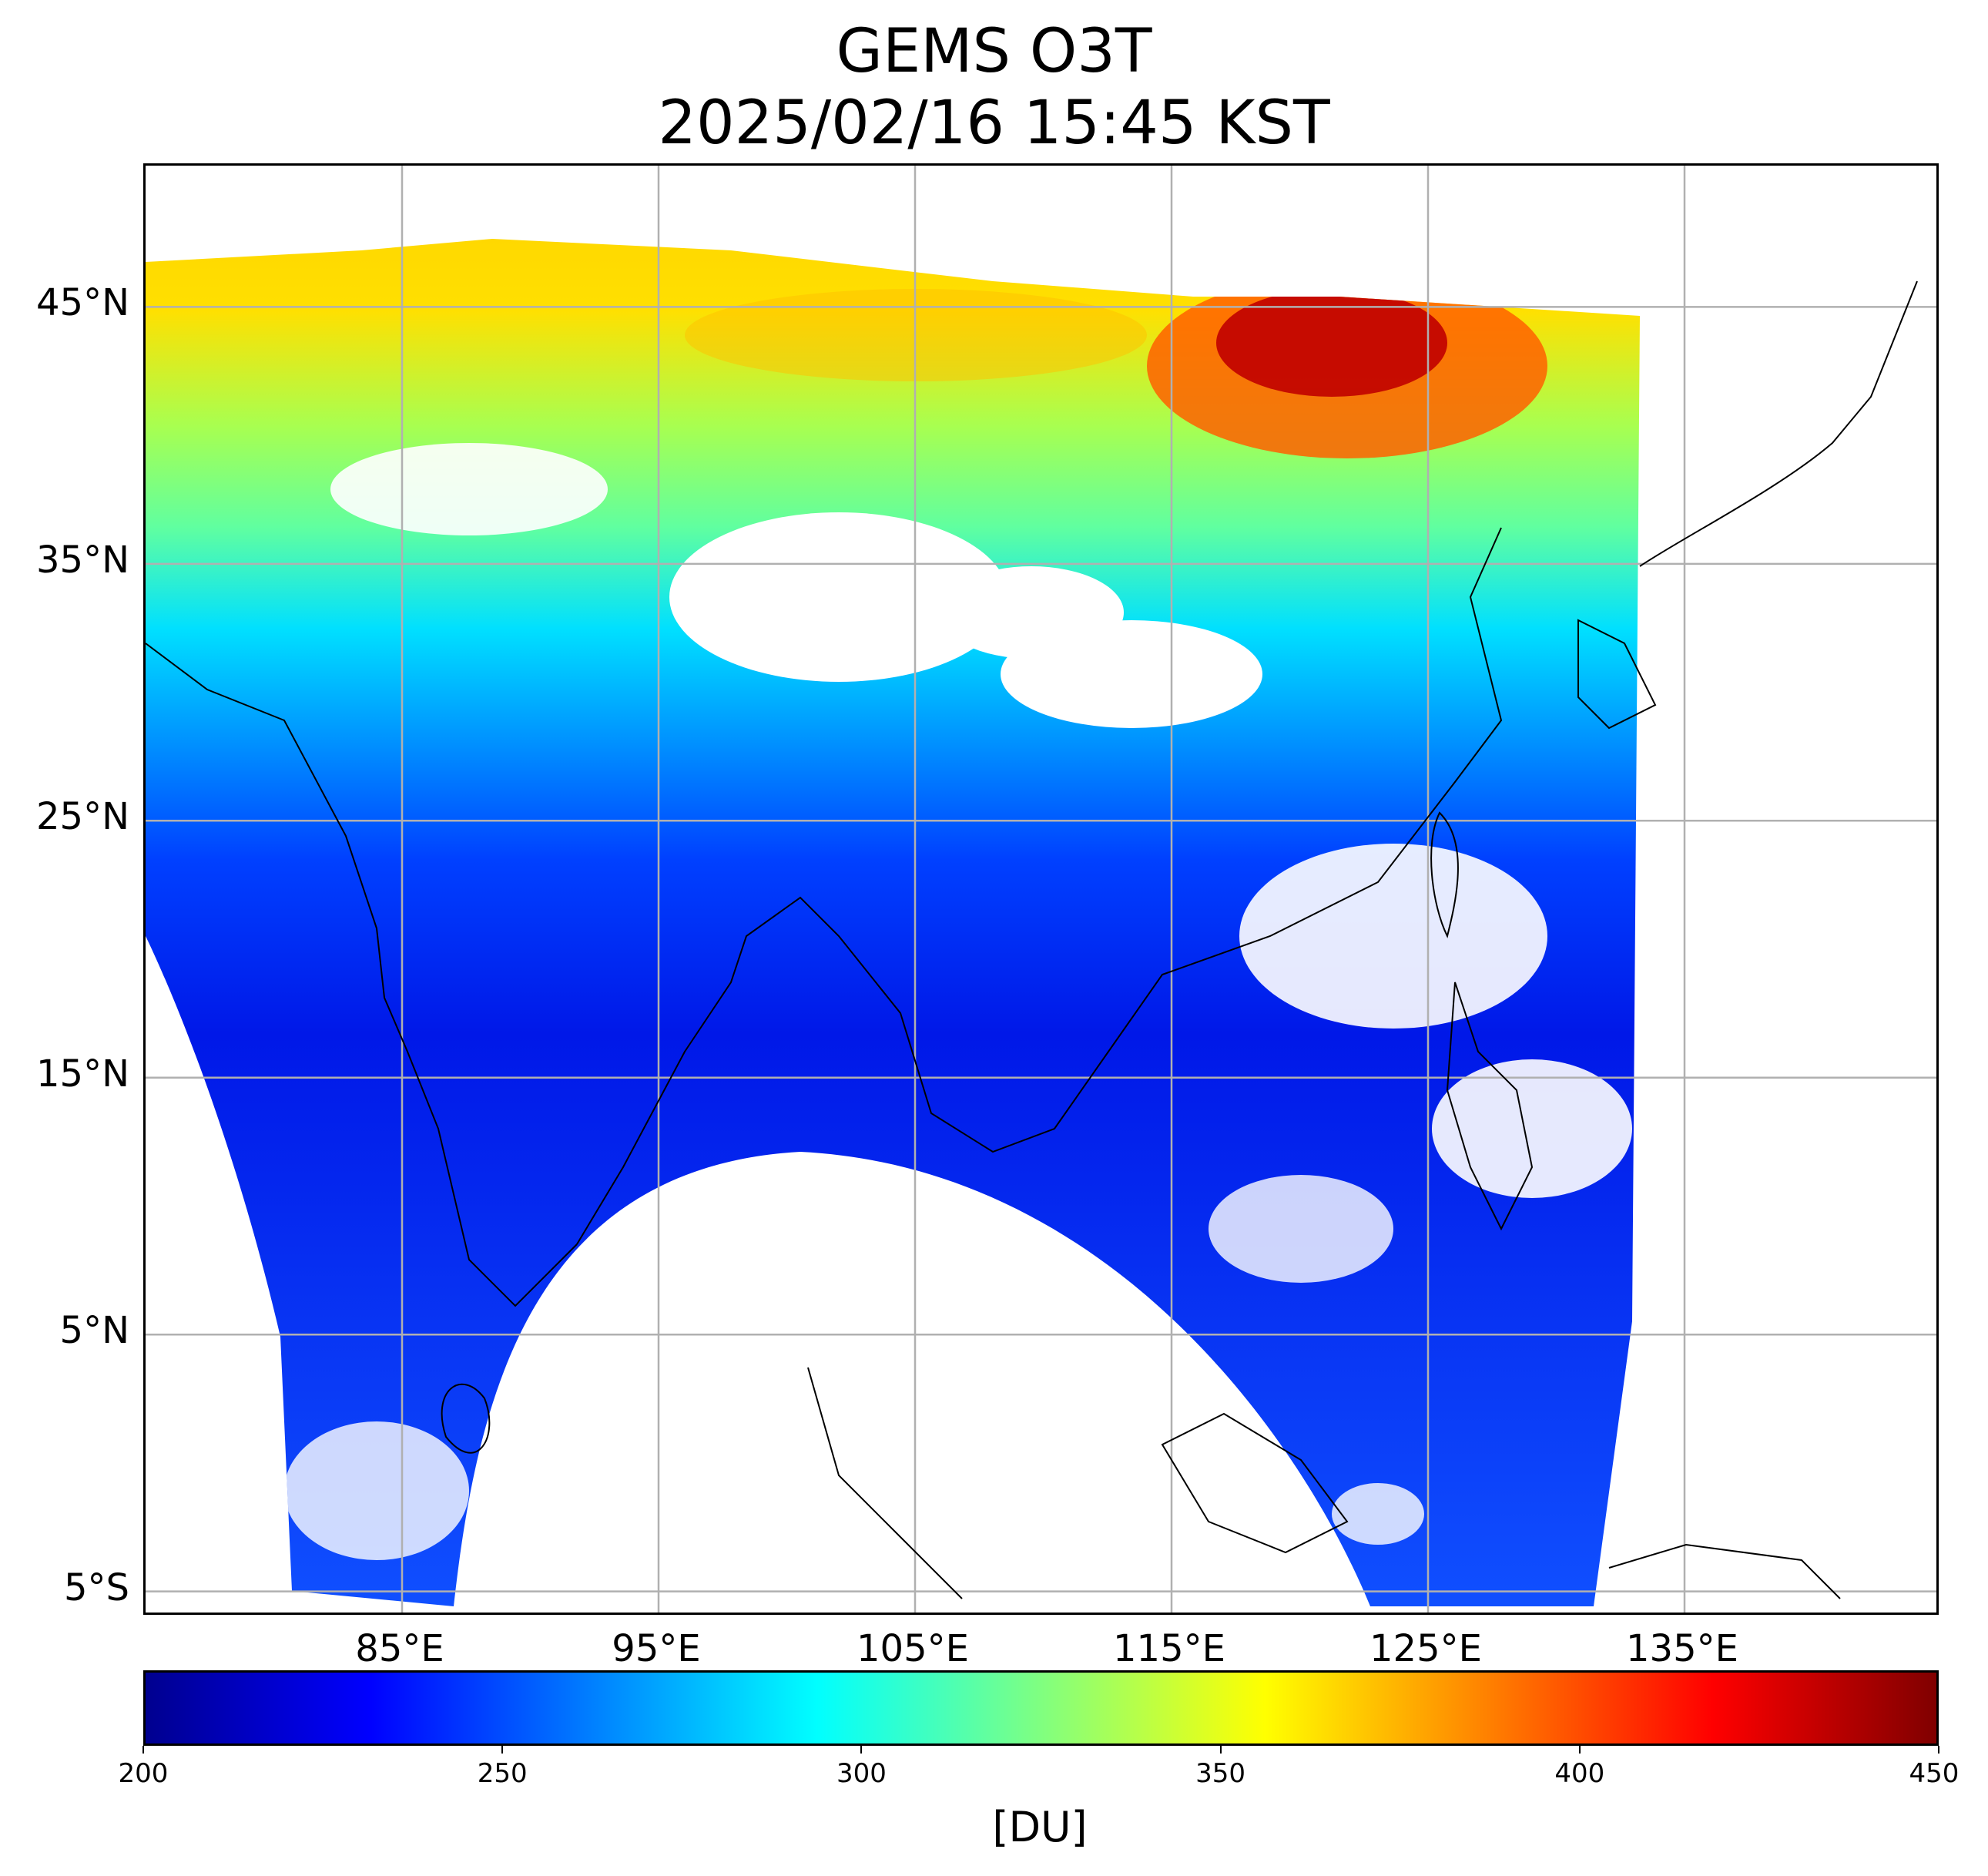  Describe the element at coordinates (657, 1648) in the screenshot. I see `longitude-tick-label: 95°E` at that location.